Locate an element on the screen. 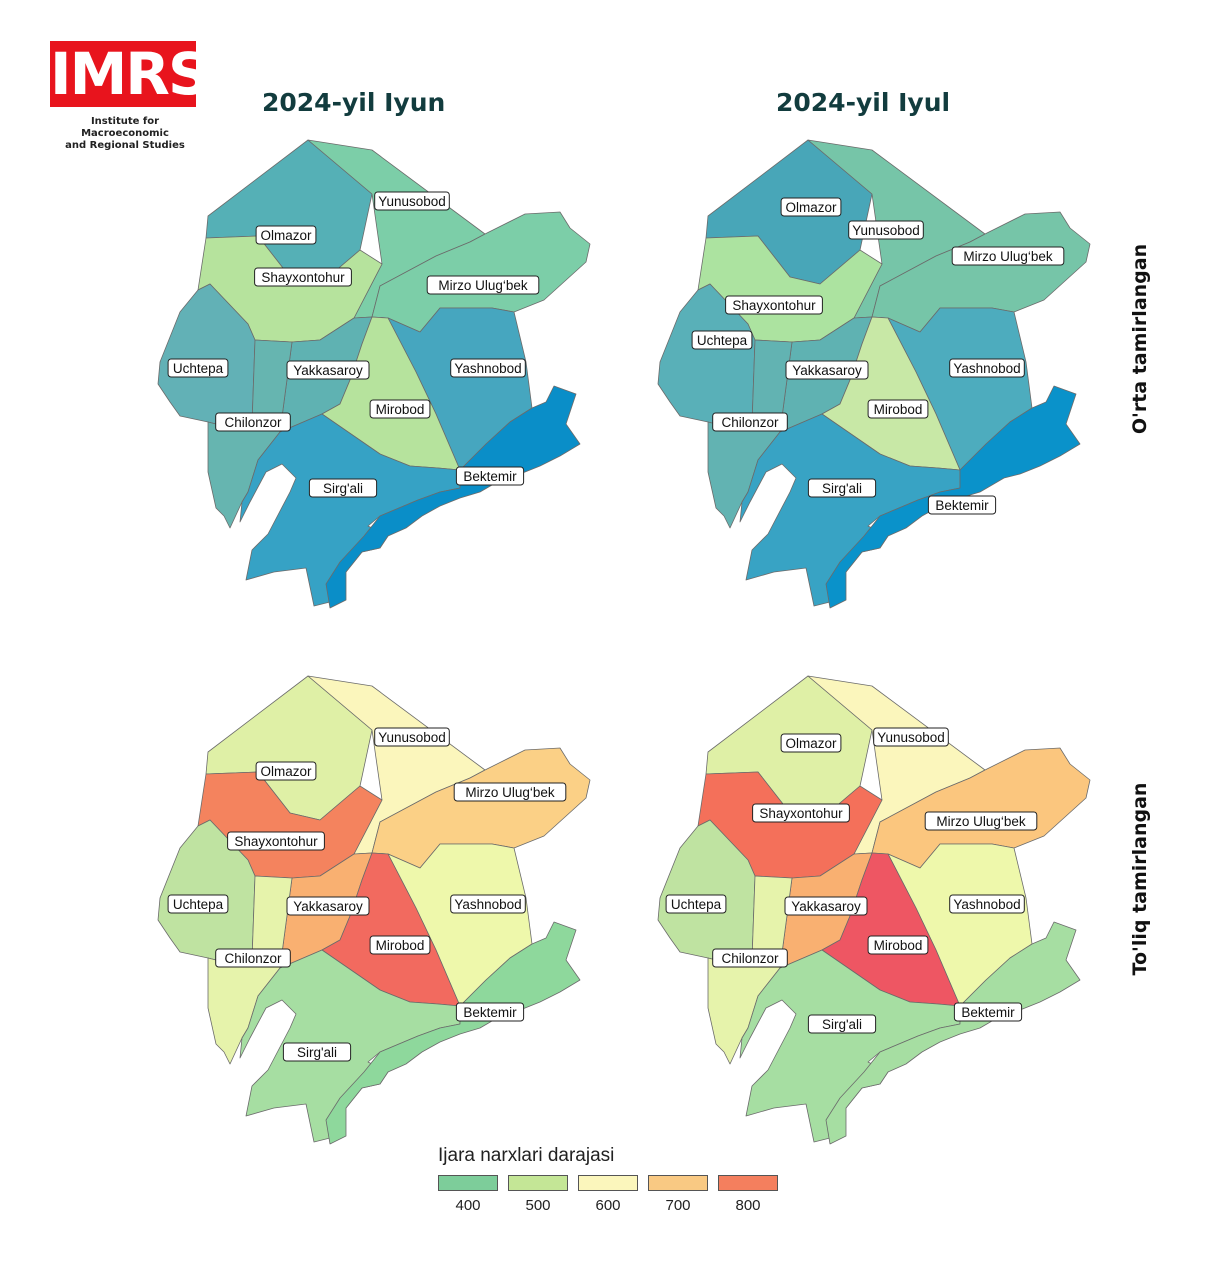 This screenshot has height=1280, width=1214. legend-label: 700 is located at coordinates (678, 1205).